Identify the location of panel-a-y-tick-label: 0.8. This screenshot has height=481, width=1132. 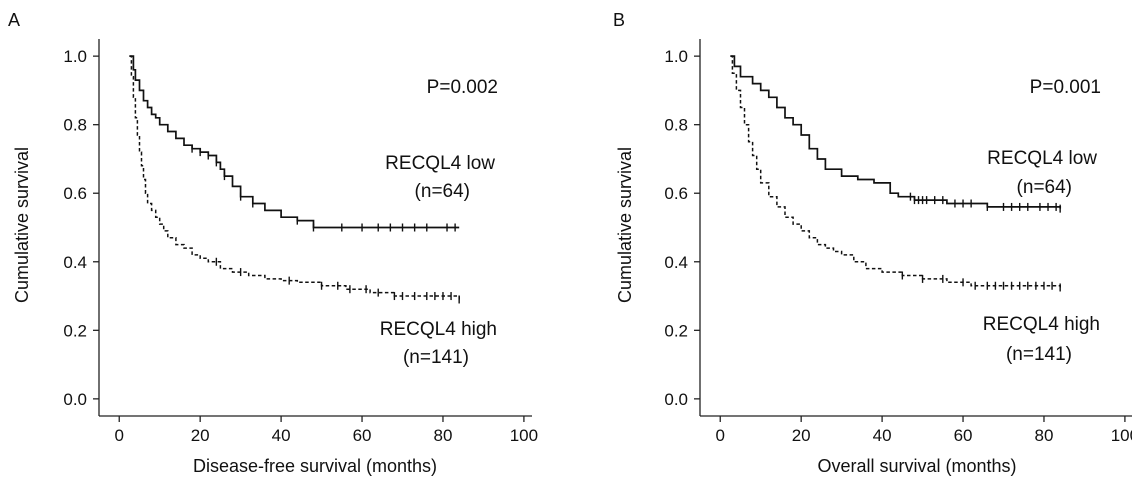
(75, 125).